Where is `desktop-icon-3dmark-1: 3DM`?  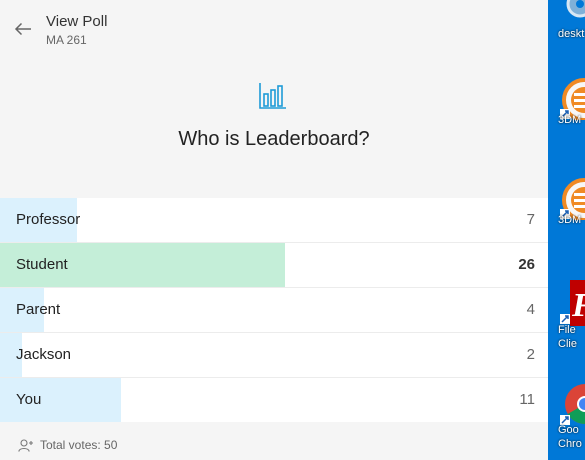
desktop-icon-3dmark-1: 3DM is located at coordinates (571, 102).